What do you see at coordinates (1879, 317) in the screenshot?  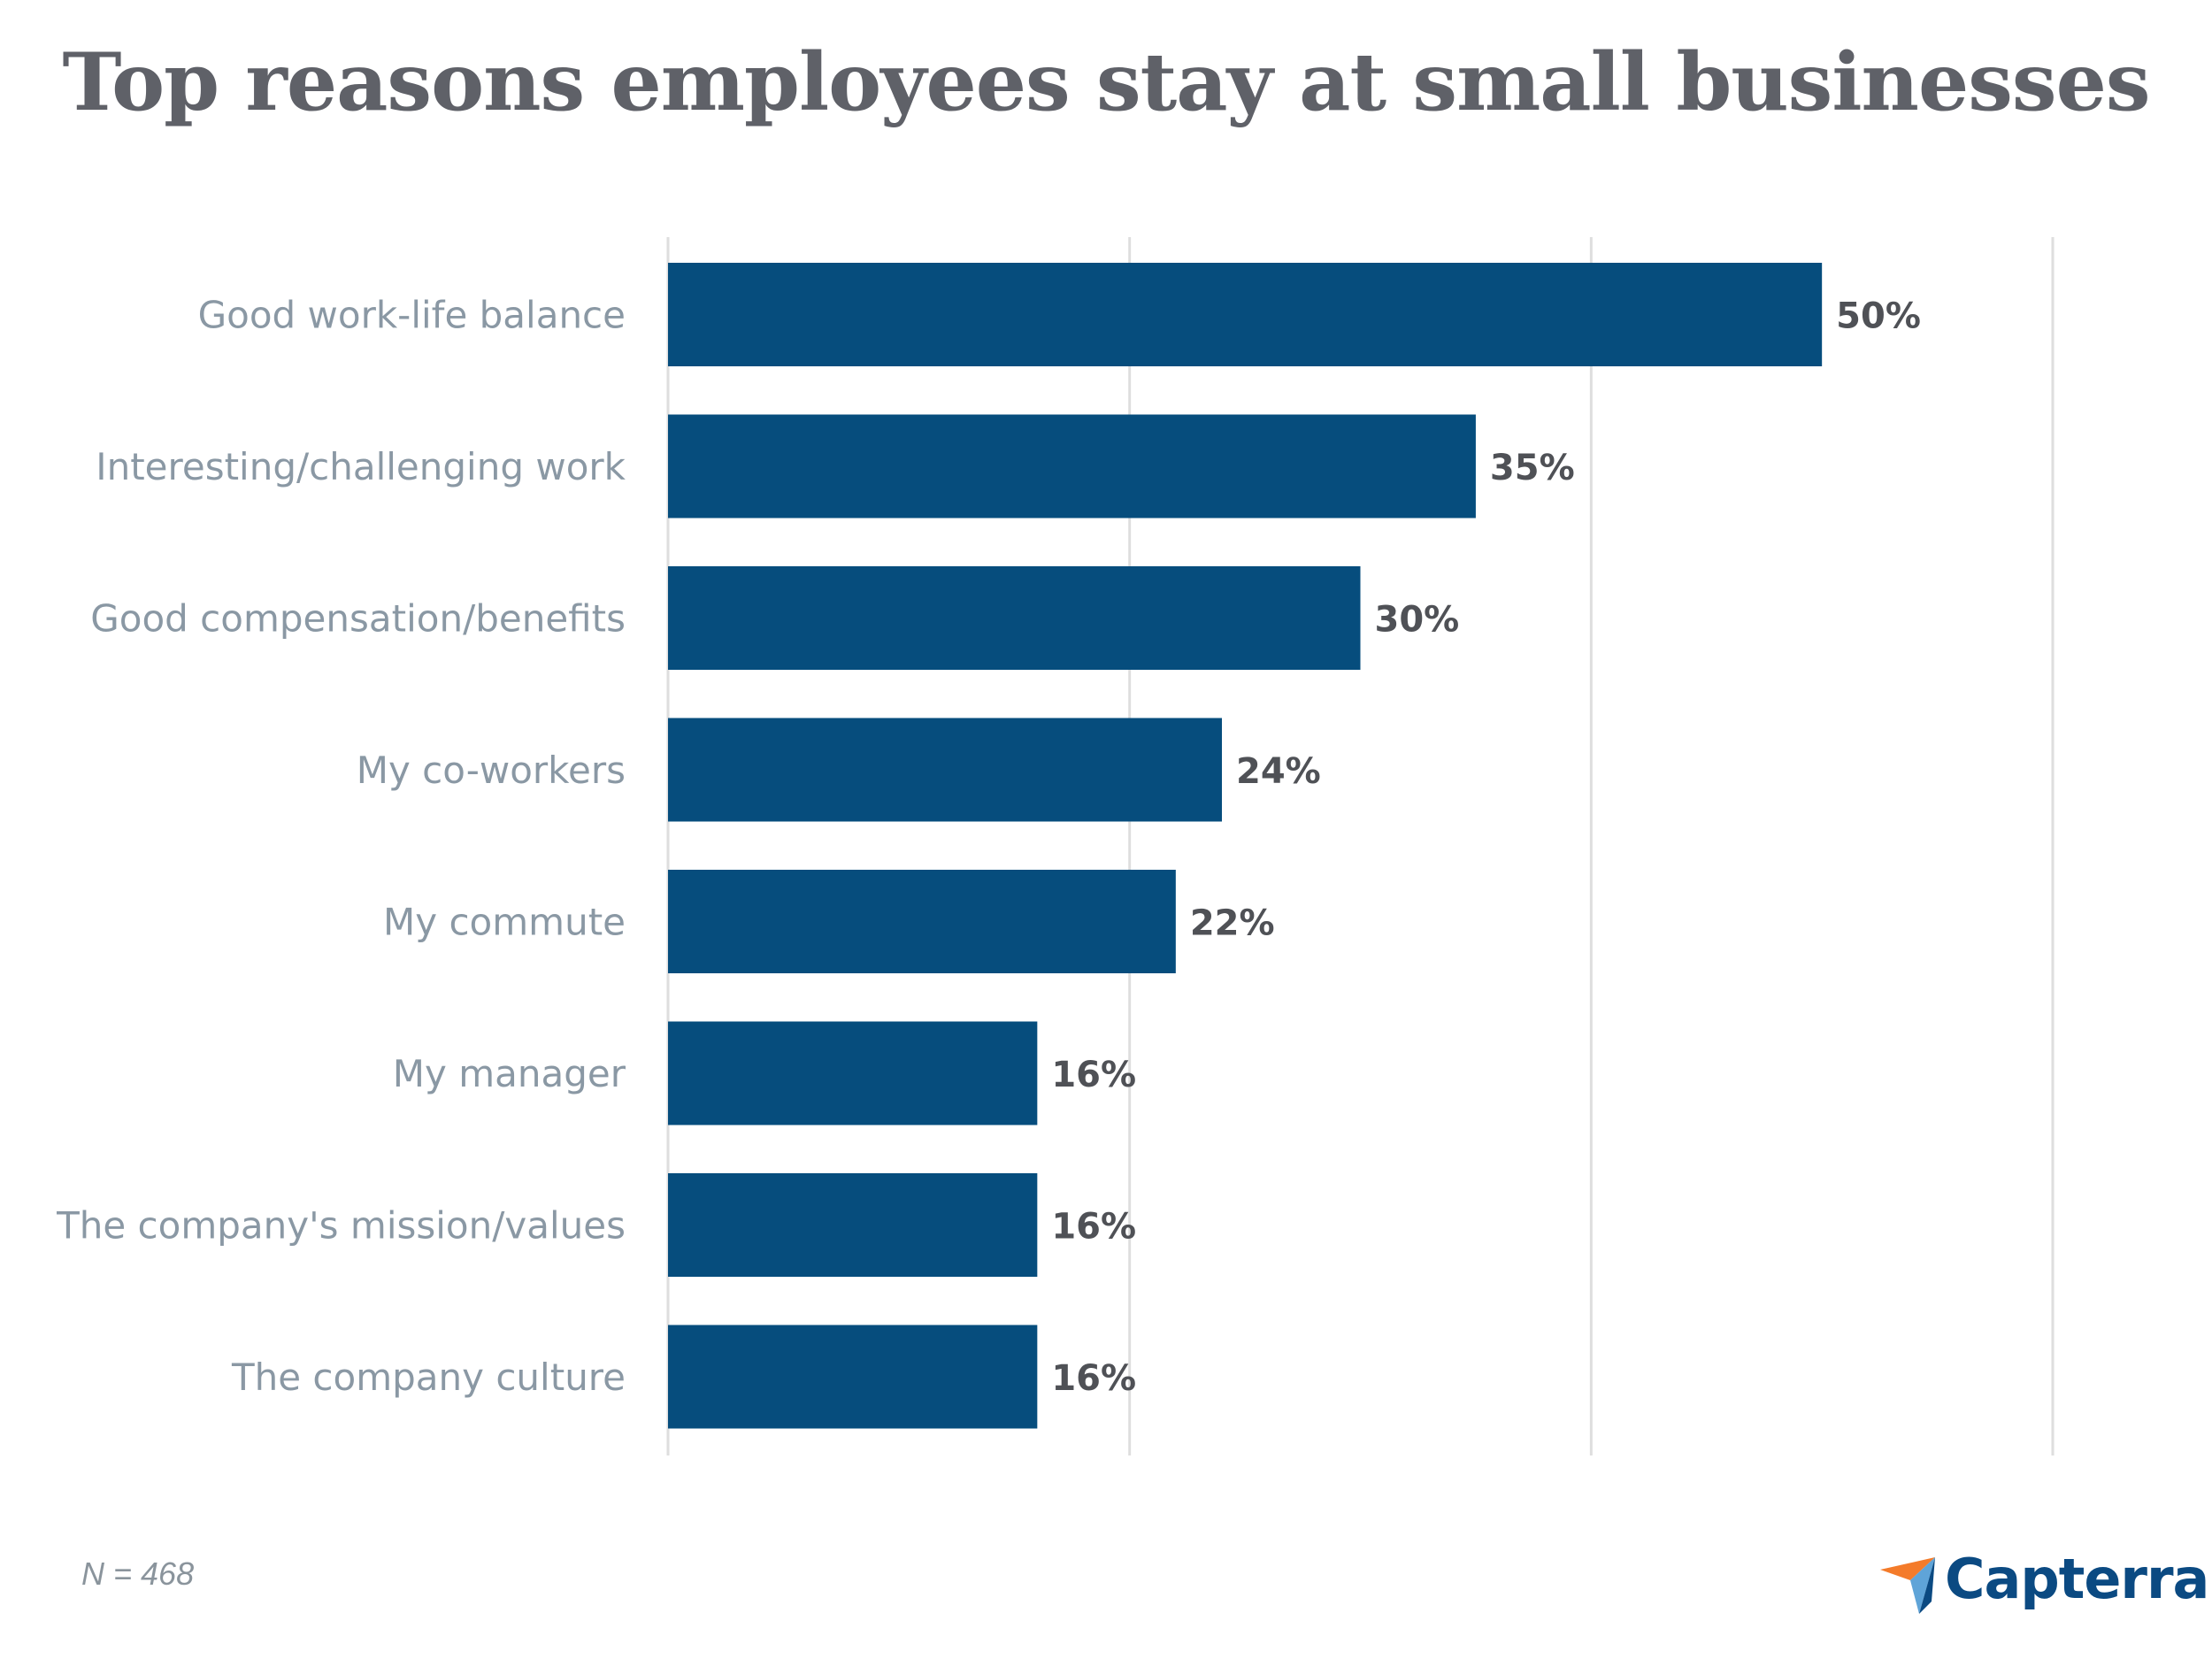 I see `value-label: 50%` at bounding box center [1879, 317].